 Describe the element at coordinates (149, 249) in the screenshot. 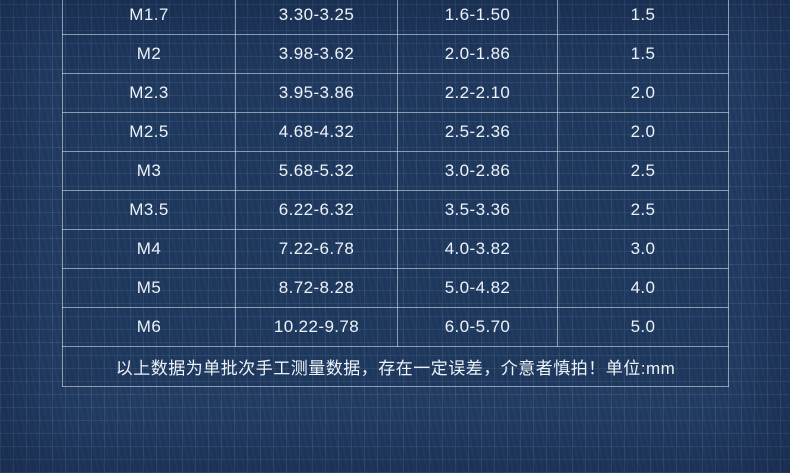

I see `table-cell: M4` at that location.